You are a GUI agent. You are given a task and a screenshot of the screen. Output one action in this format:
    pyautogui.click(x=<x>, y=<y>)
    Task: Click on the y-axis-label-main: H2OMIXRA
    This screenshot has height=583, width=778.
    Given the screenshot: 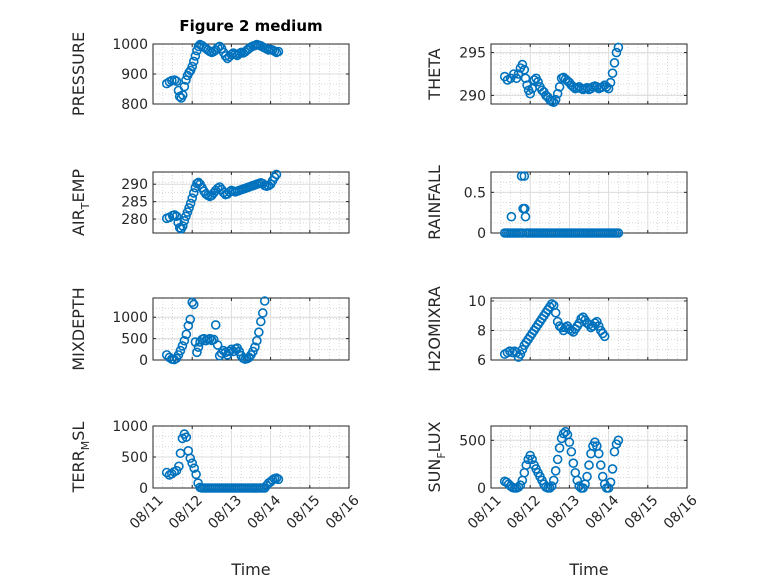 What is the action you would take?
    pyautogui.click(x=434, y=329)
    